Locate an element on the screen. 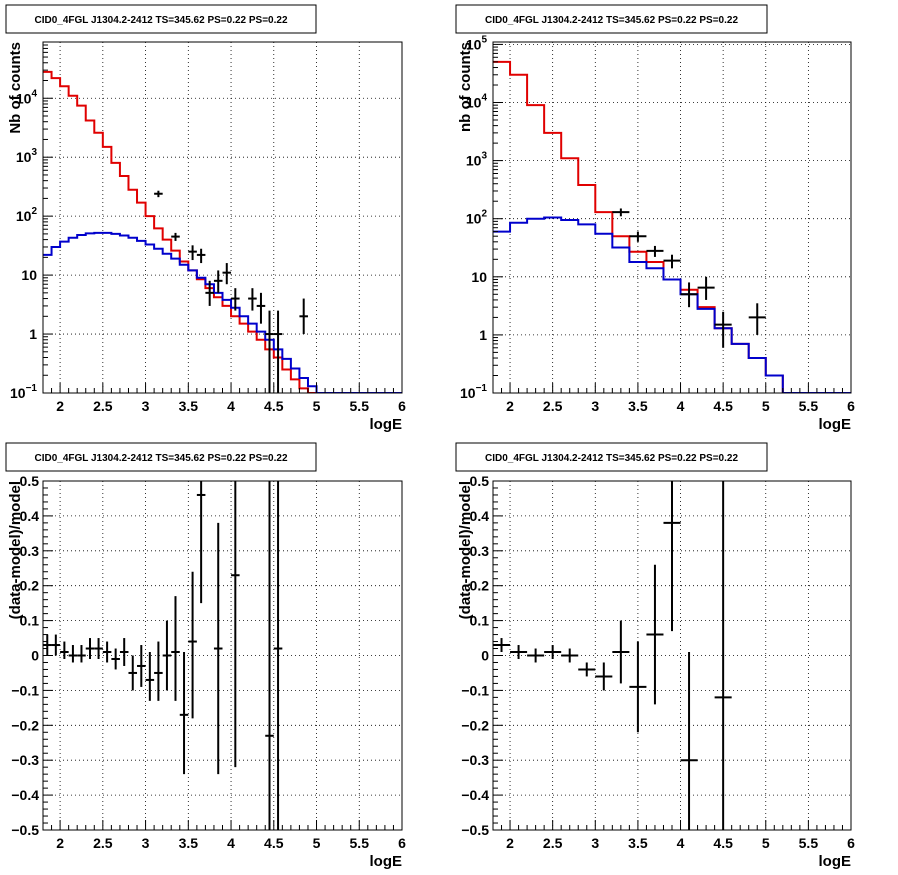  y-axis-label: Nb of counts is located at coordinates (15, 88).